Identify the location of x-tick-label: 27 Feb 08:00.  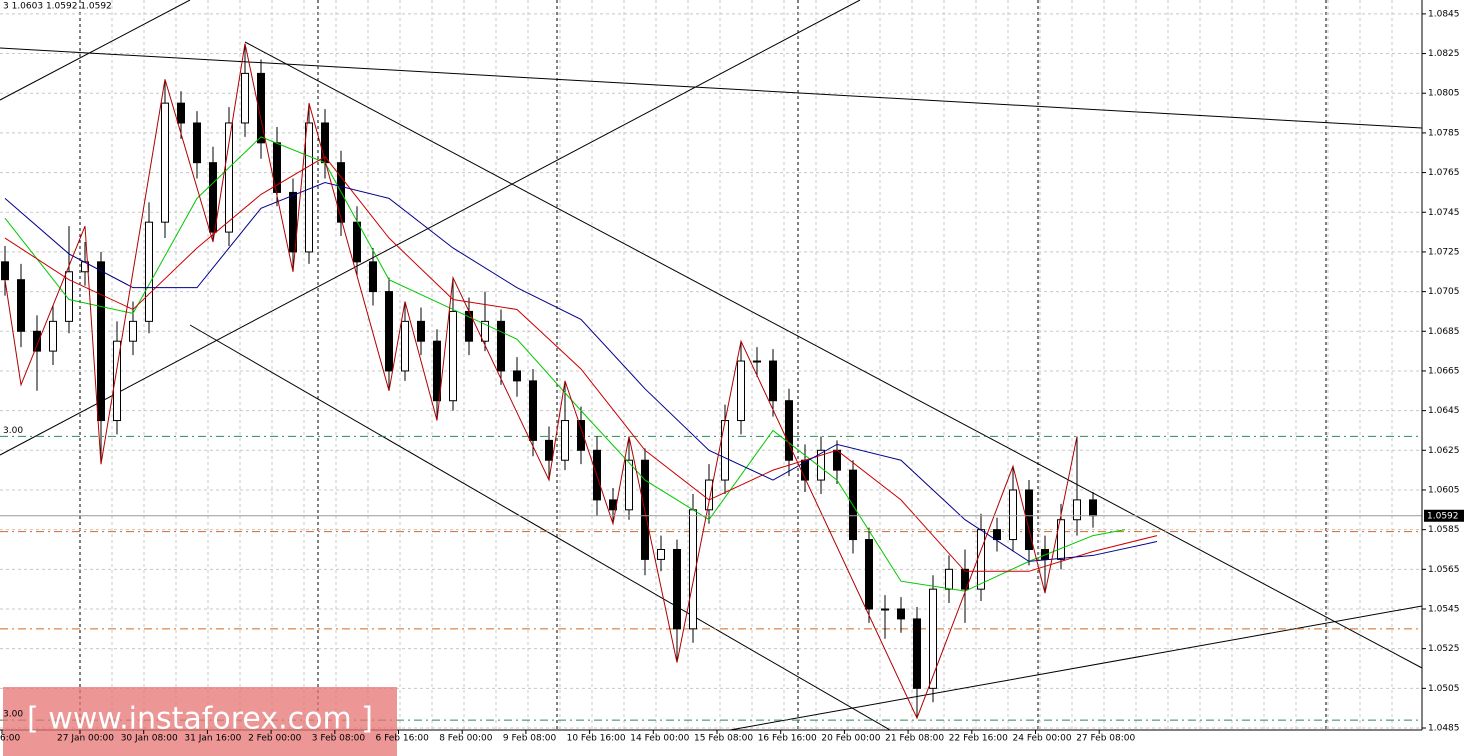
(1105, 739).